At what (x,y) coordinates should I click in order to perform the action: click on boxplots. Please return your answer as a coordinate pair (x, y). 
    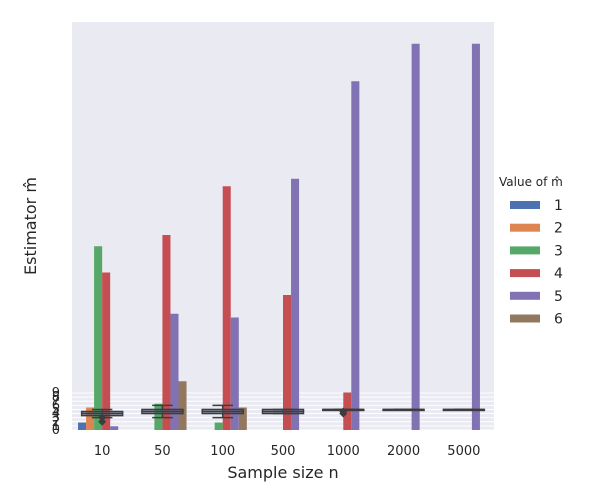
    Looking at the image, I should click on (283, 415).